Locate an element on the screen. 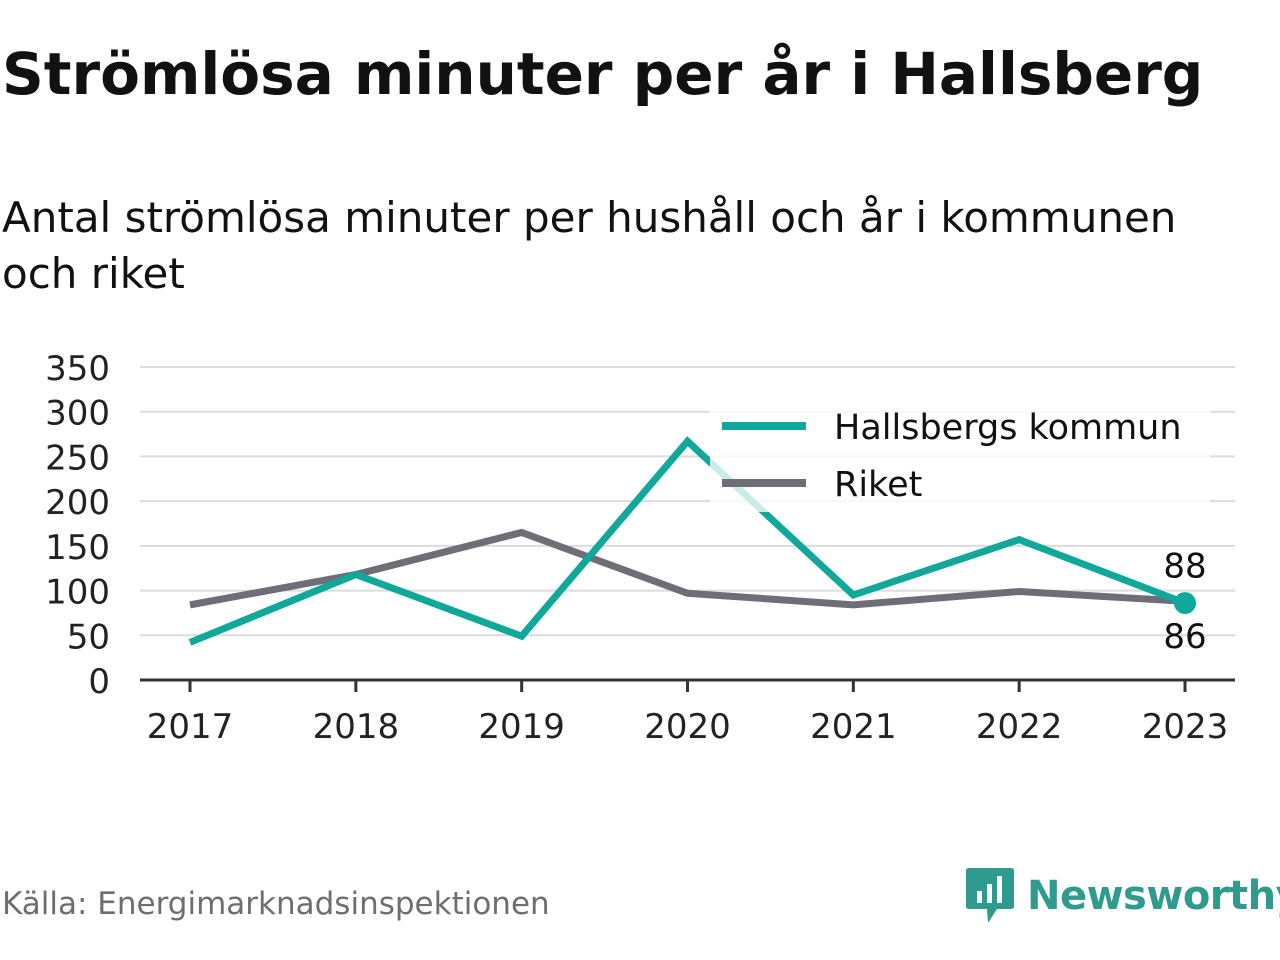  x-tick-label: 2022 is located at coordinates (1019, 727).